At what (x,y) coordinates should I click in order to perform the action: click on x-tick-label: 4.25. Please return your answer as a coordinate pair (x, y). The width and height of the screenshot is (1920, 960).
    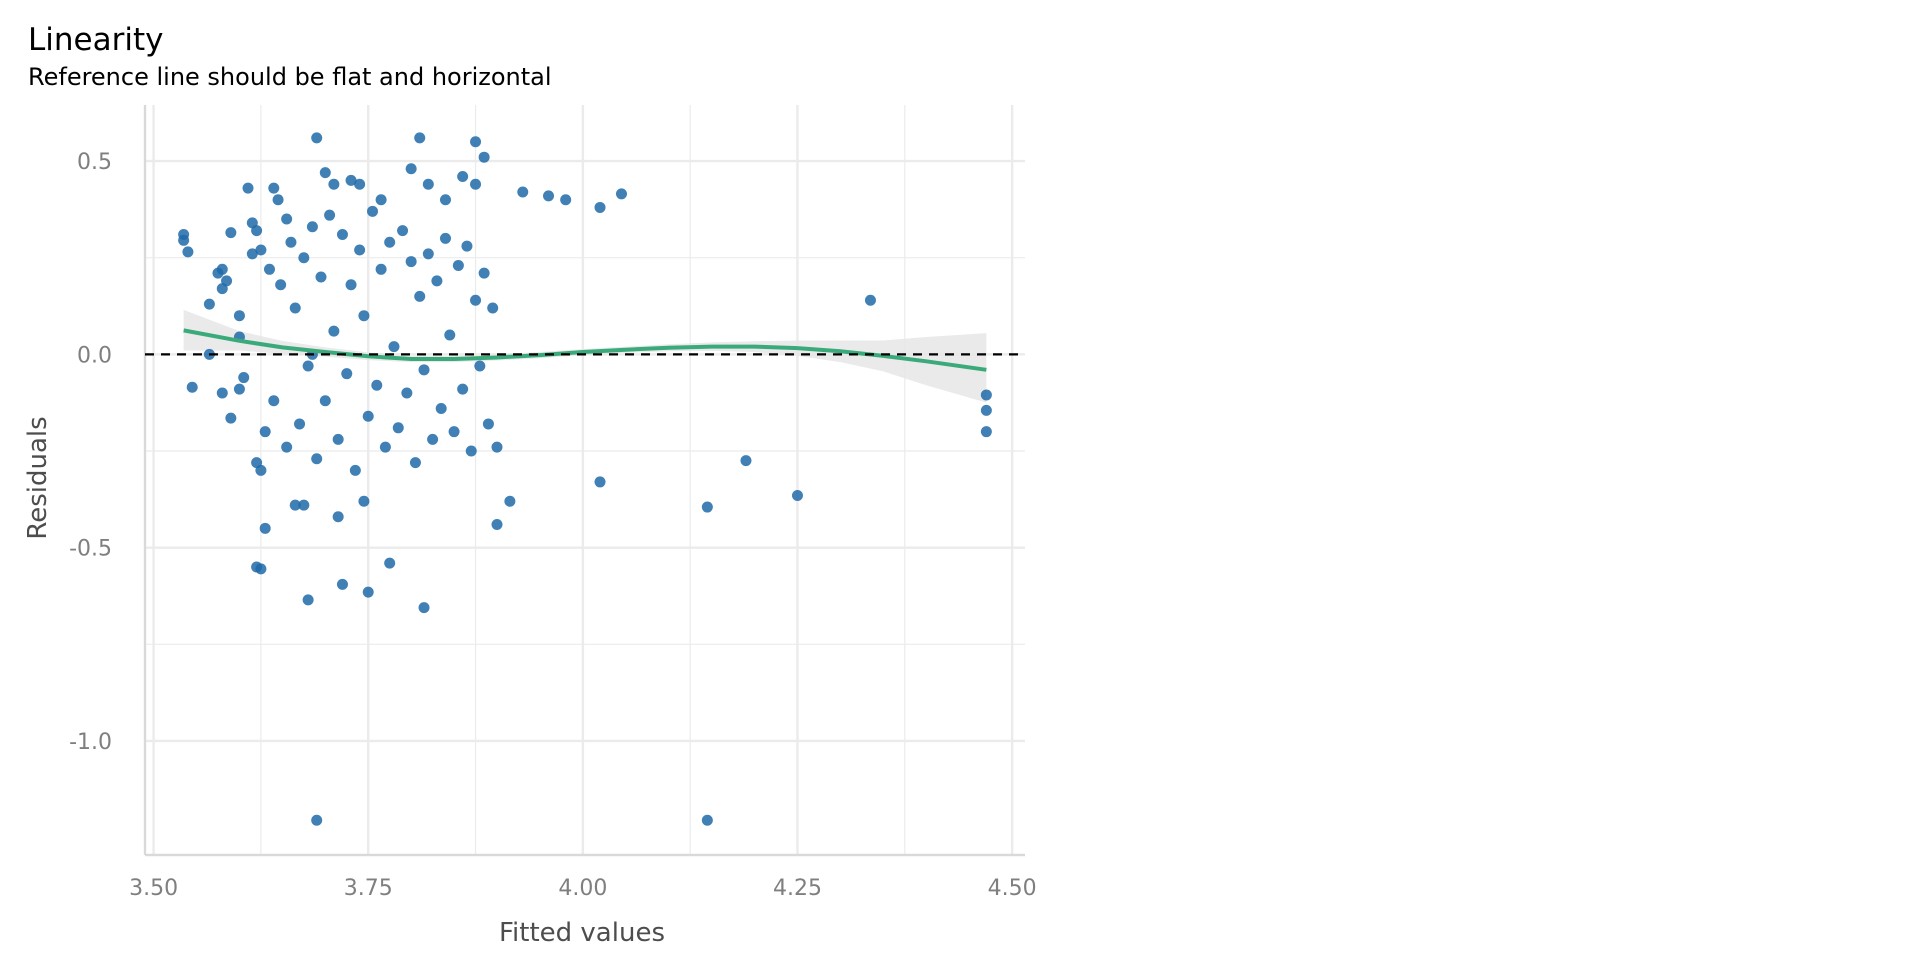
    Looking at the image, I should click on (797, 888).